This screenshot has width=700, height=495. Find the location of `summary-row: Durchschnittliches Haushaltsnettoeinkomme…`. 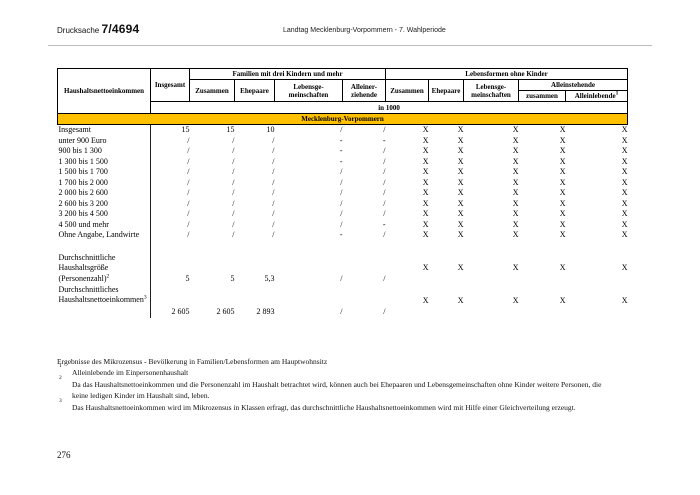

summary-row: Durchschnittliches Haushaltsnettoeinkomme… is located at coordinates (342, 301).